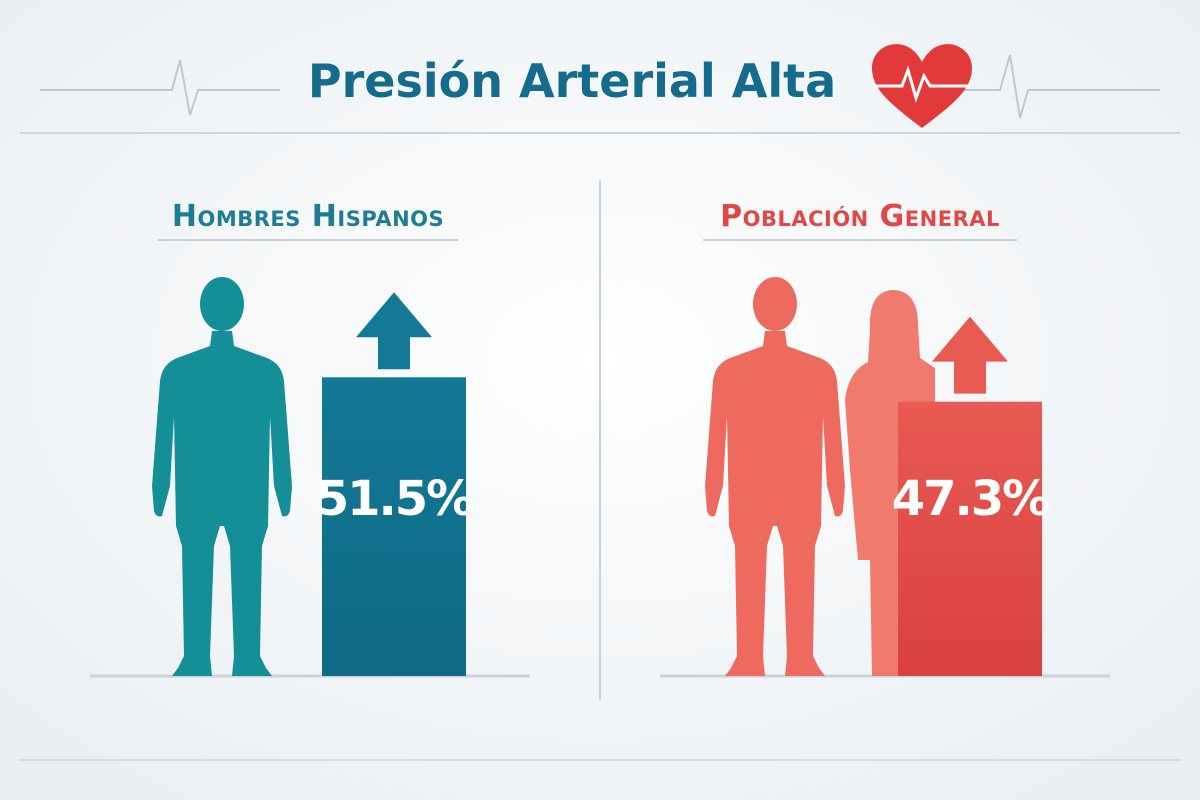  What do you see at coordinates (308, 216) in the screenshot?
I see `panel-title: Hombres Hispanos` at bounding box center [308, 216].